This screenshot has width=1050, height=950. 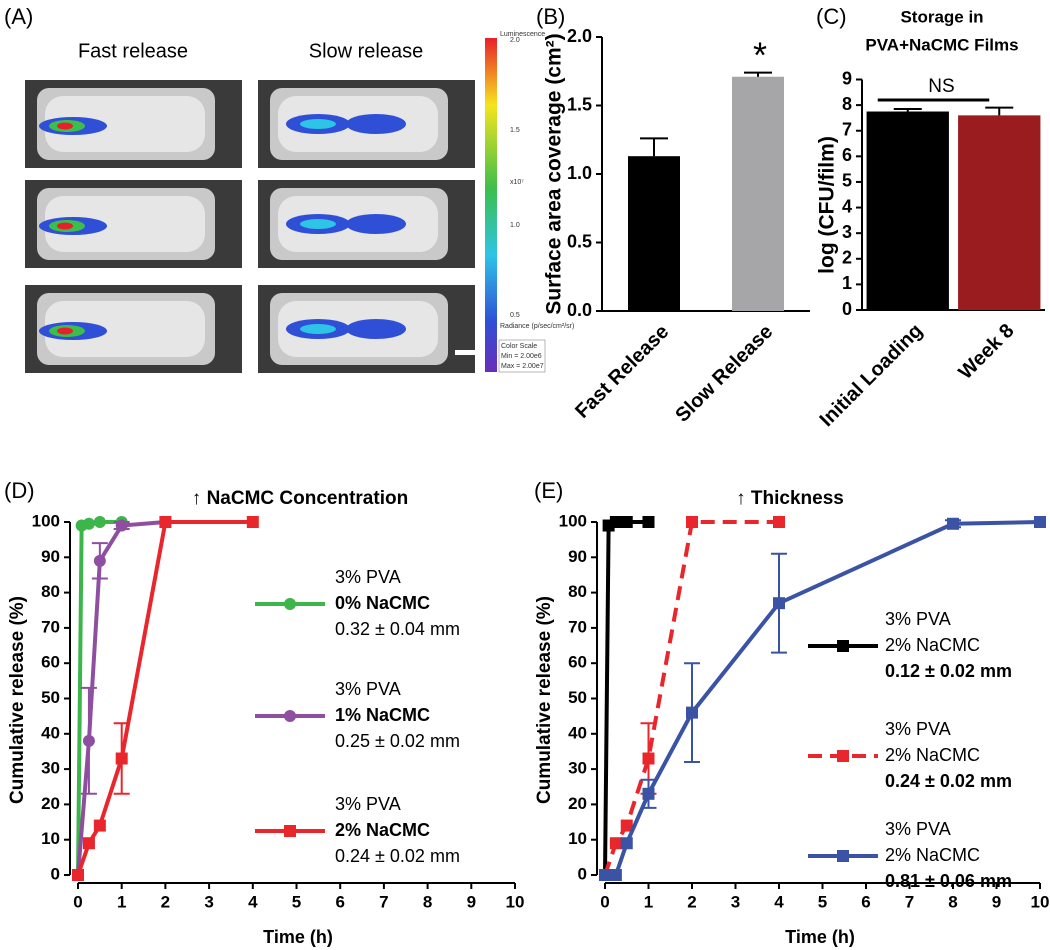 What do you see at coordinates (517, 182) in the screenshot?
I see `colorbar-unit: x10⁷` at bounding box center [517, 182].